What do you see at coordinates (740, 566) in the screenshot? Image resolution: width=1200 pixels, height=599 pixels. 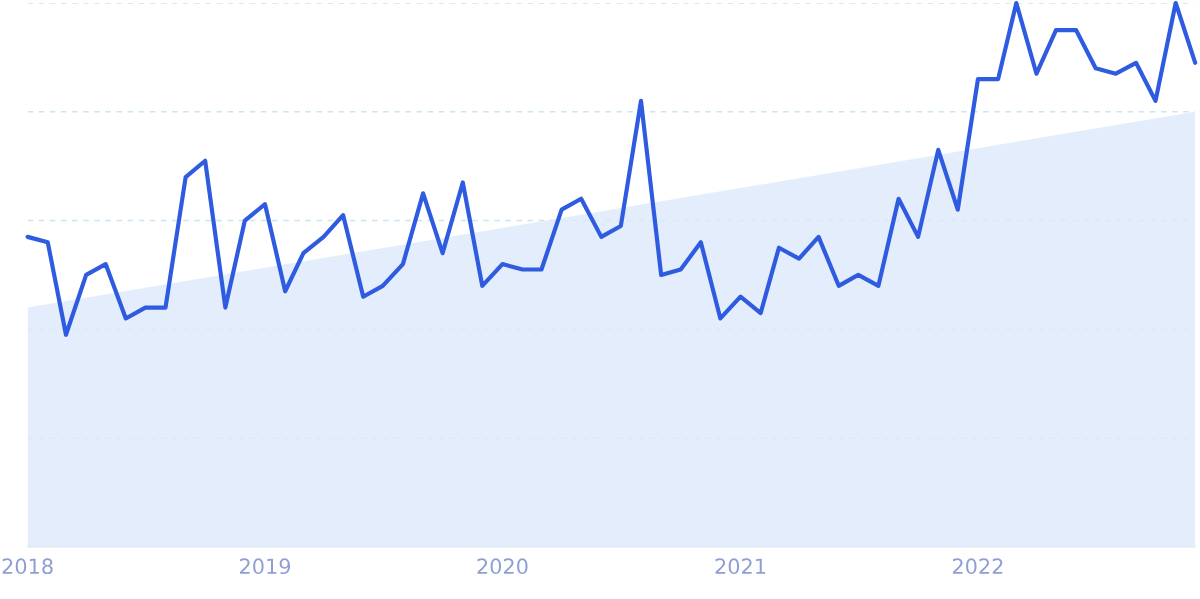 I see `x-tick-label: 2021` at bounding box center [740, 566].